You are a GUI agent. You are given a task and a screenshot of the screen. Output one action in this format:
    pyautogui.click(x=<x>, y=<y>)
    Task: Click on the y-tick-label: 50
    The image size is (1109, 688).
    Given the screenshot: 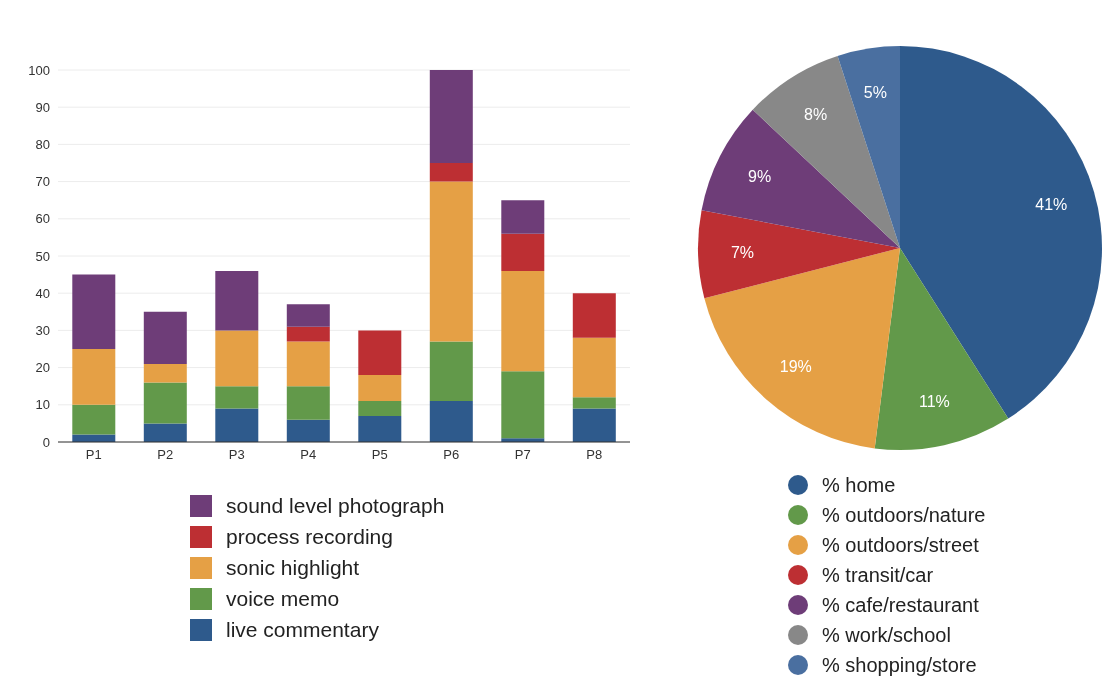 What is the action you would take?
    pyautogui.click(x=42, y=256)
    